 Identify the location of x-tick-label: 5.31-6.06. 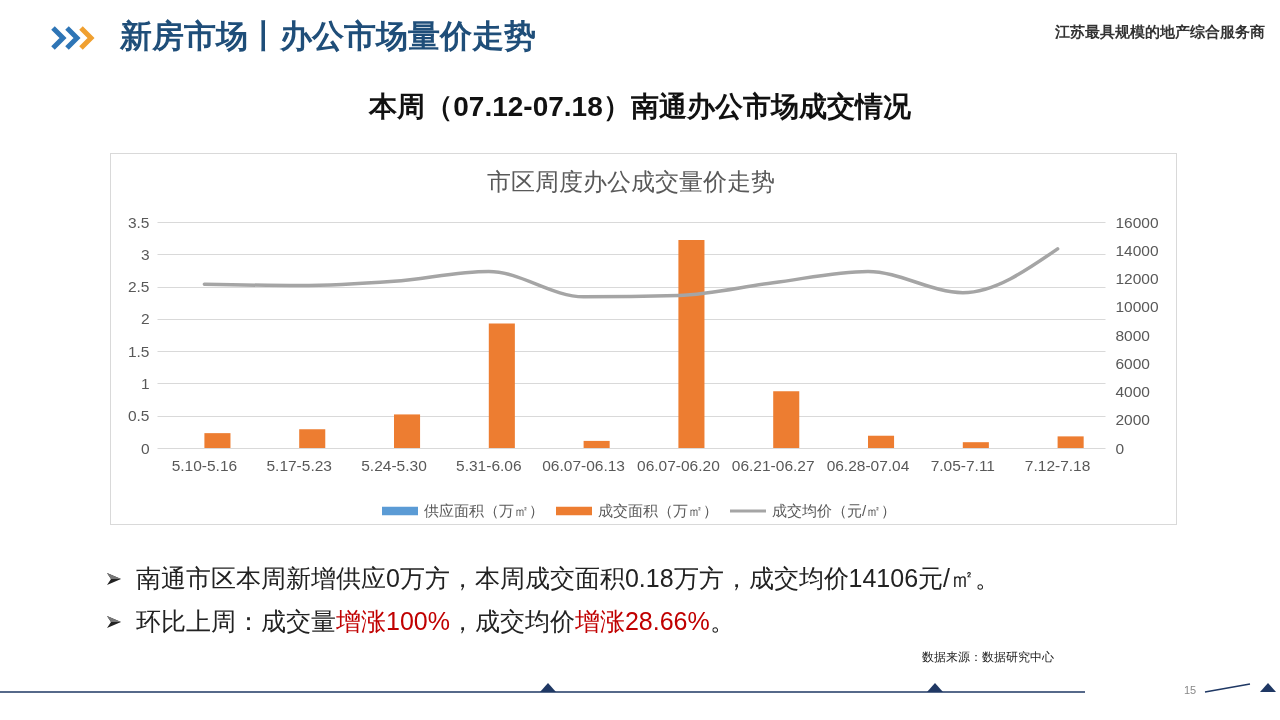
(489, 465).